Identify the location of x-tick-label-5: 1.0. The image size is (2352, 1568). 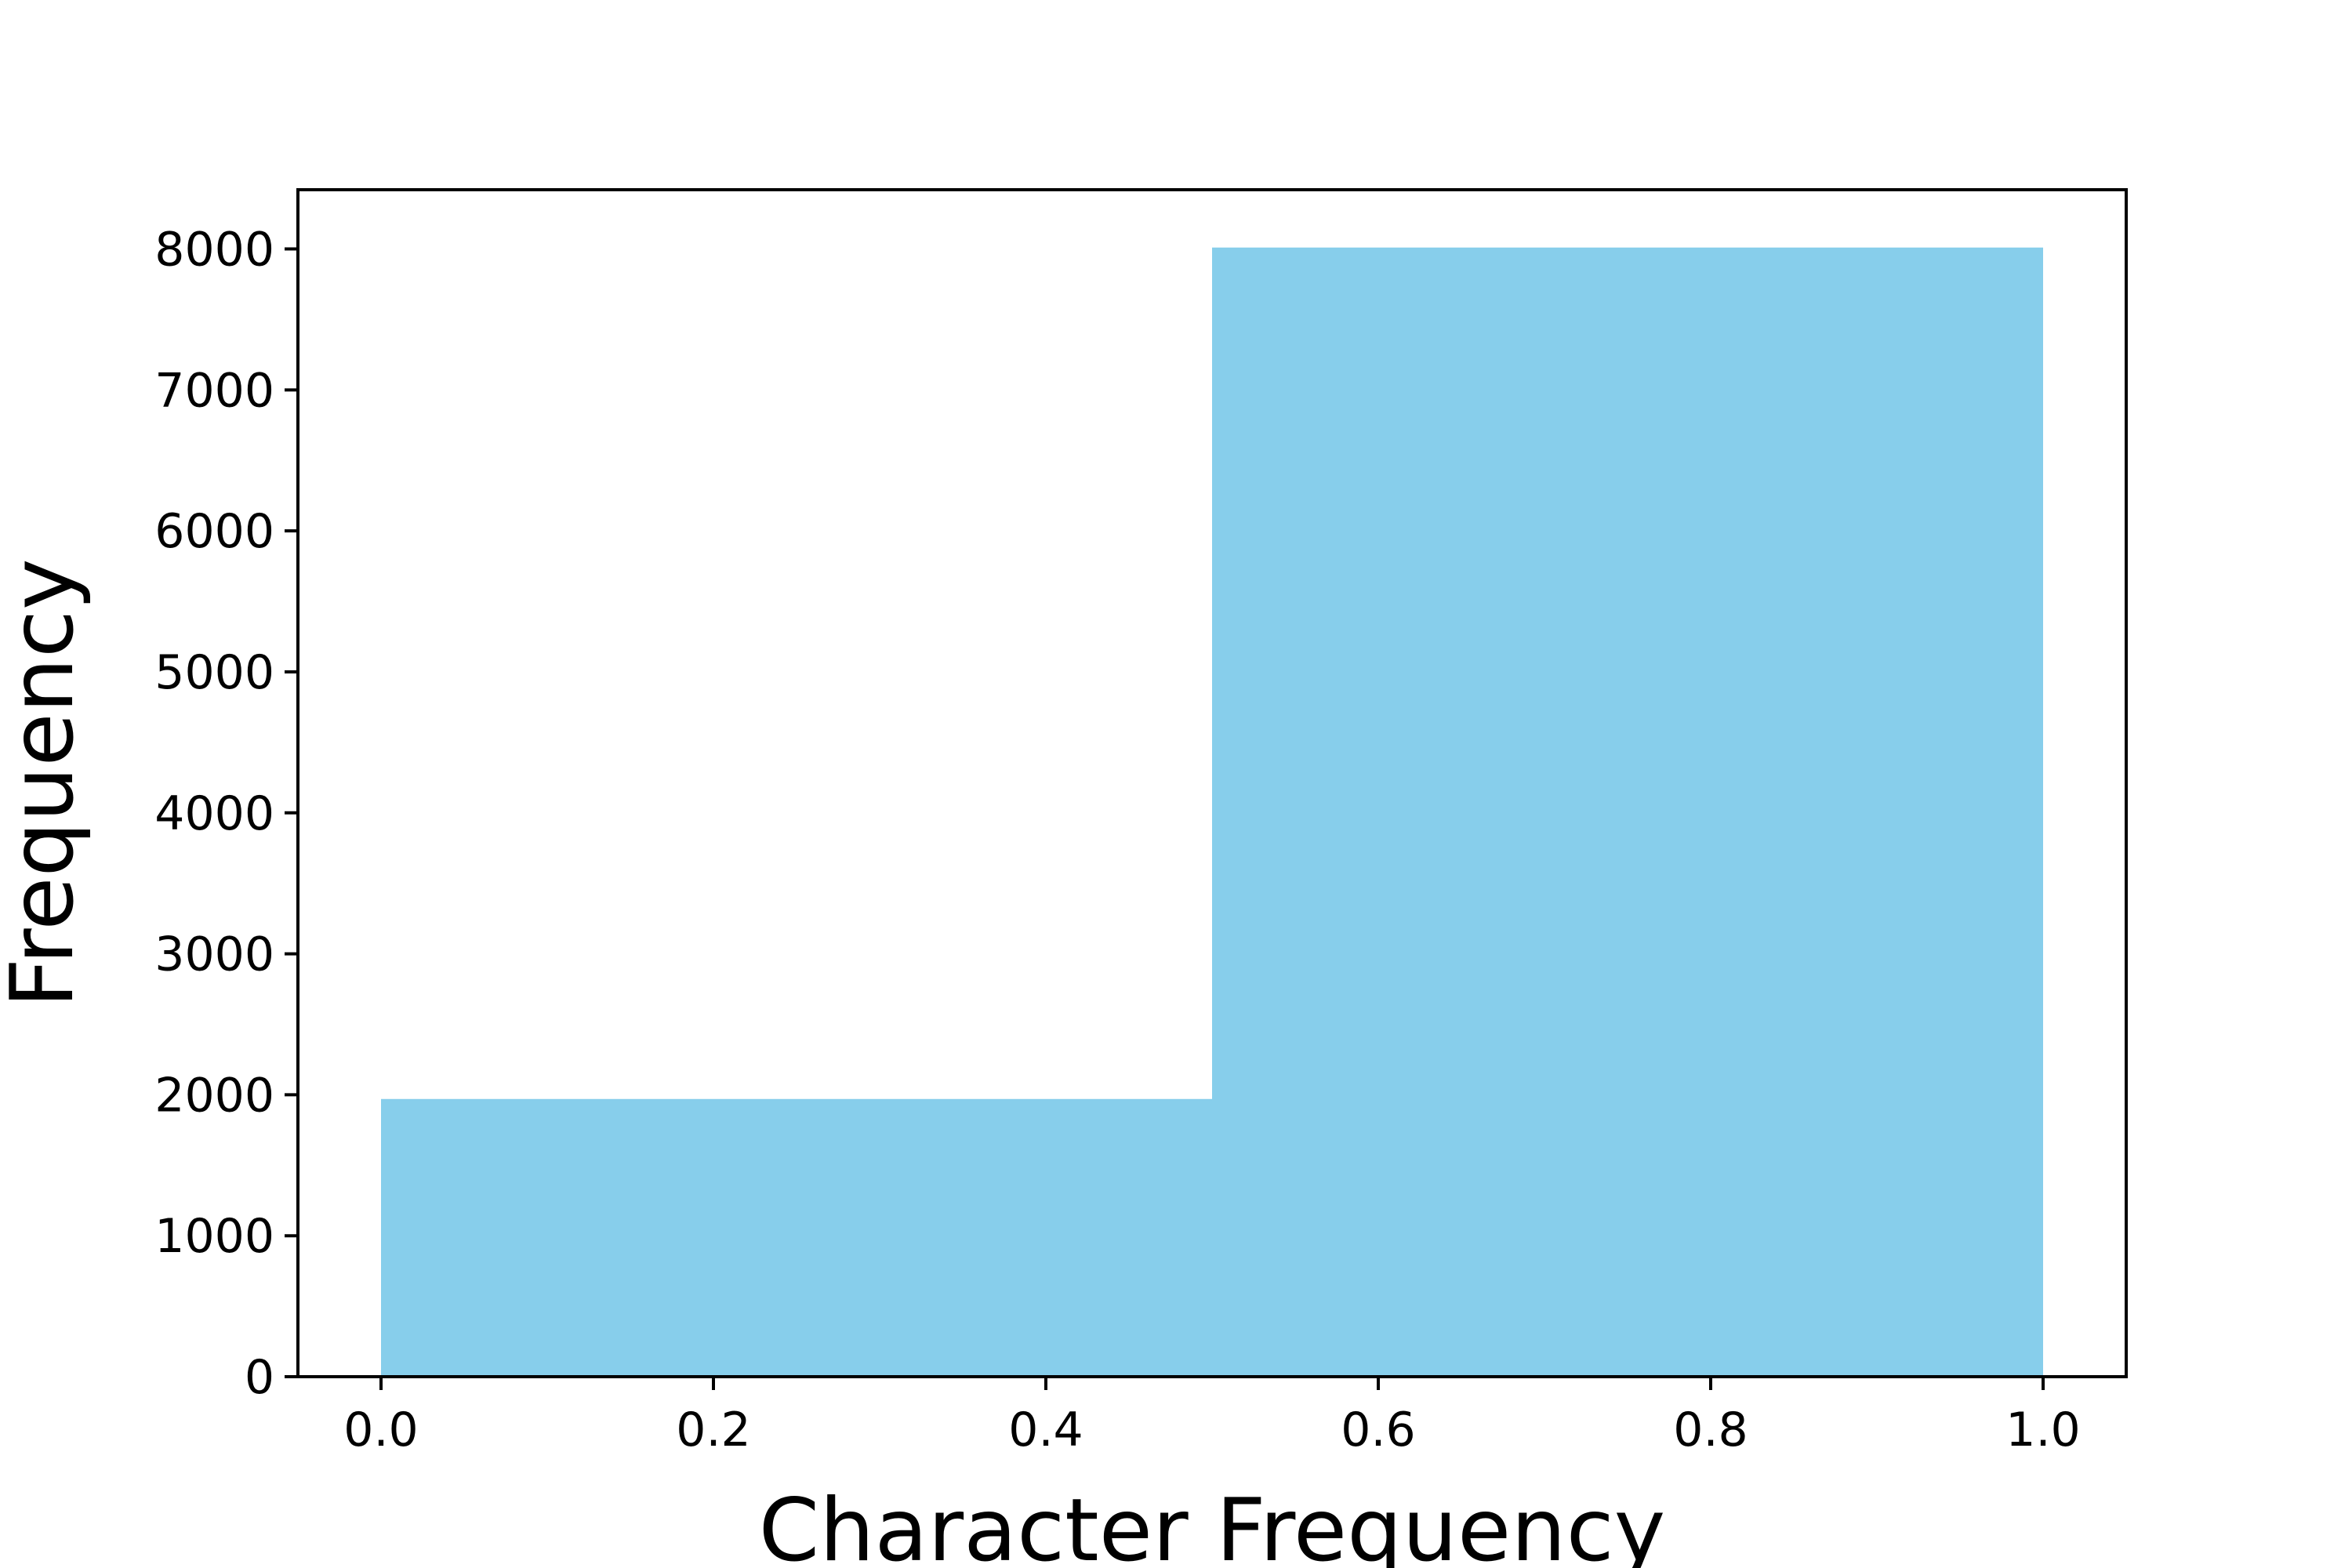
(2042, 1430).